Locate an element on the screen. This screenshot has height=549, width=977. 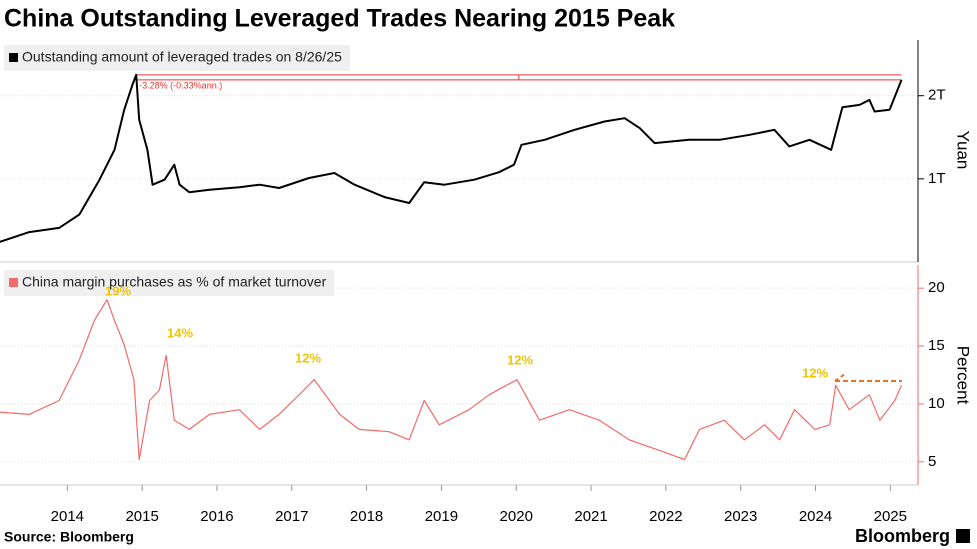
annotation: 19% is located at coordinates (118, 290).